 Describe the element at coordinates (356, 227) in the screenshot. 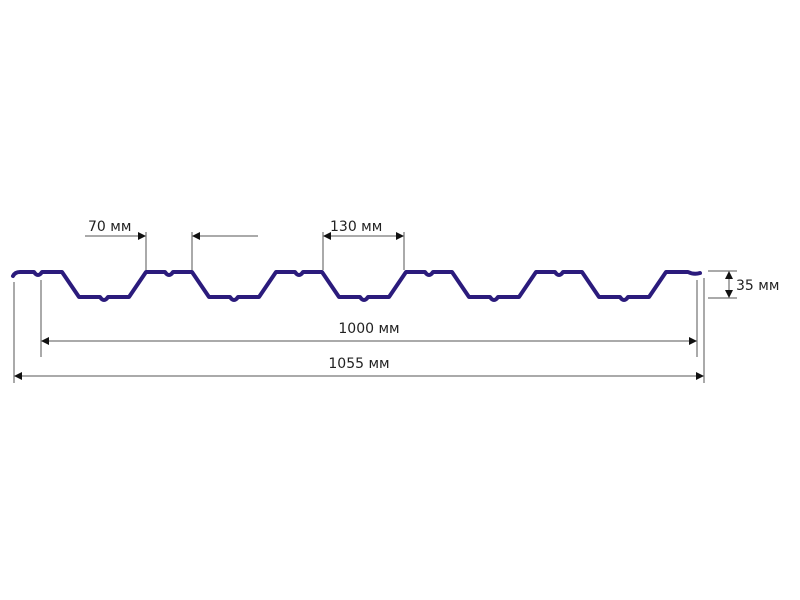

I see `pitch-label: 130 мм` at that location.